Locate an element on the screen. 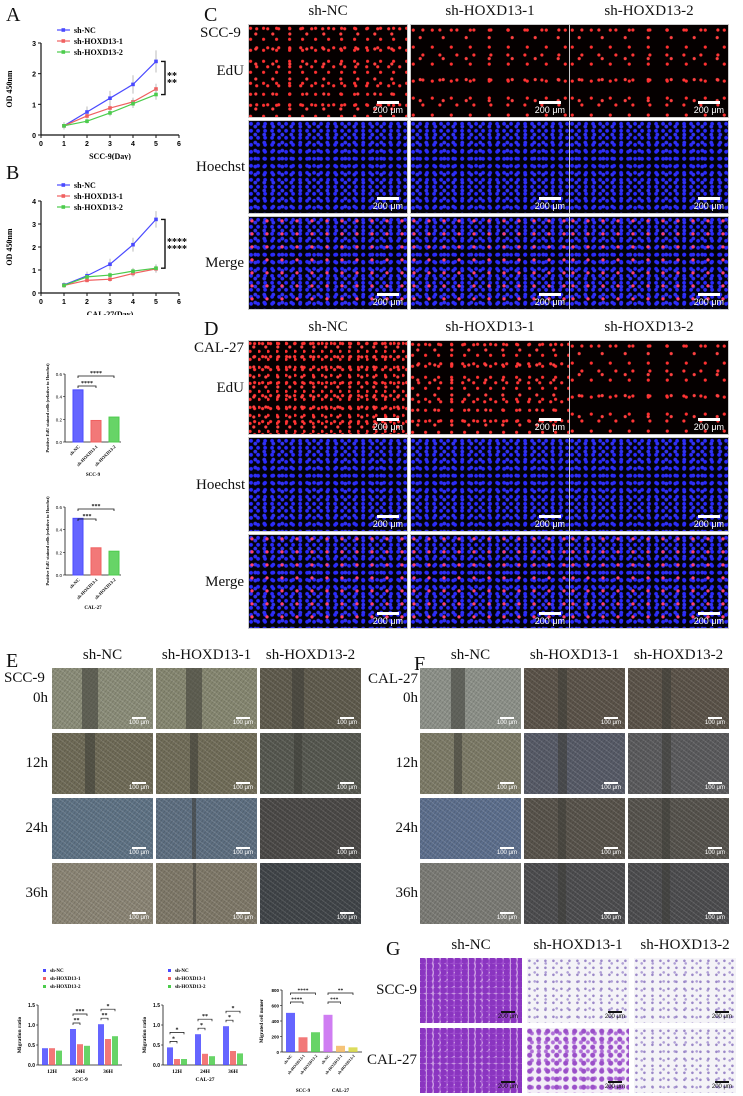 This screenshot has height=1096, width=743. row-label: CAL-27 is located at coordinates (392, 1060).